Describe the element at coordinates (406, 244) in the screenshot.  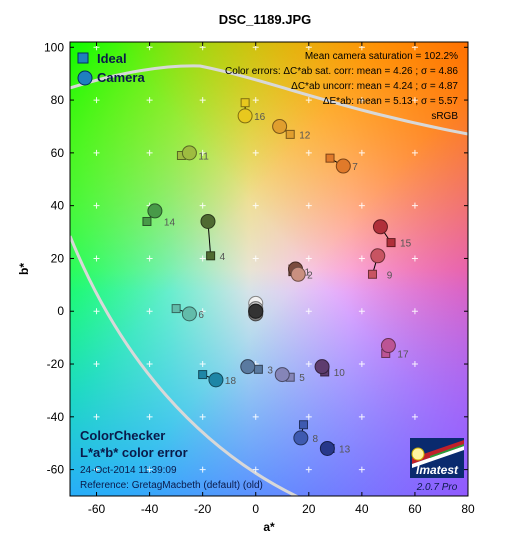
I see `patch-label: 15` at that location.